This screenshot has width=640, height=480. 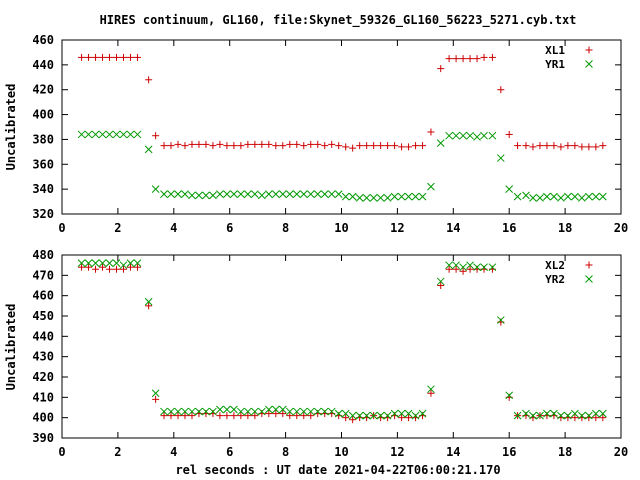 What do you see at coordinates (229, 228) in the screenshot?
I see `x-tick-label: 6` at bounding box center [229, 228].